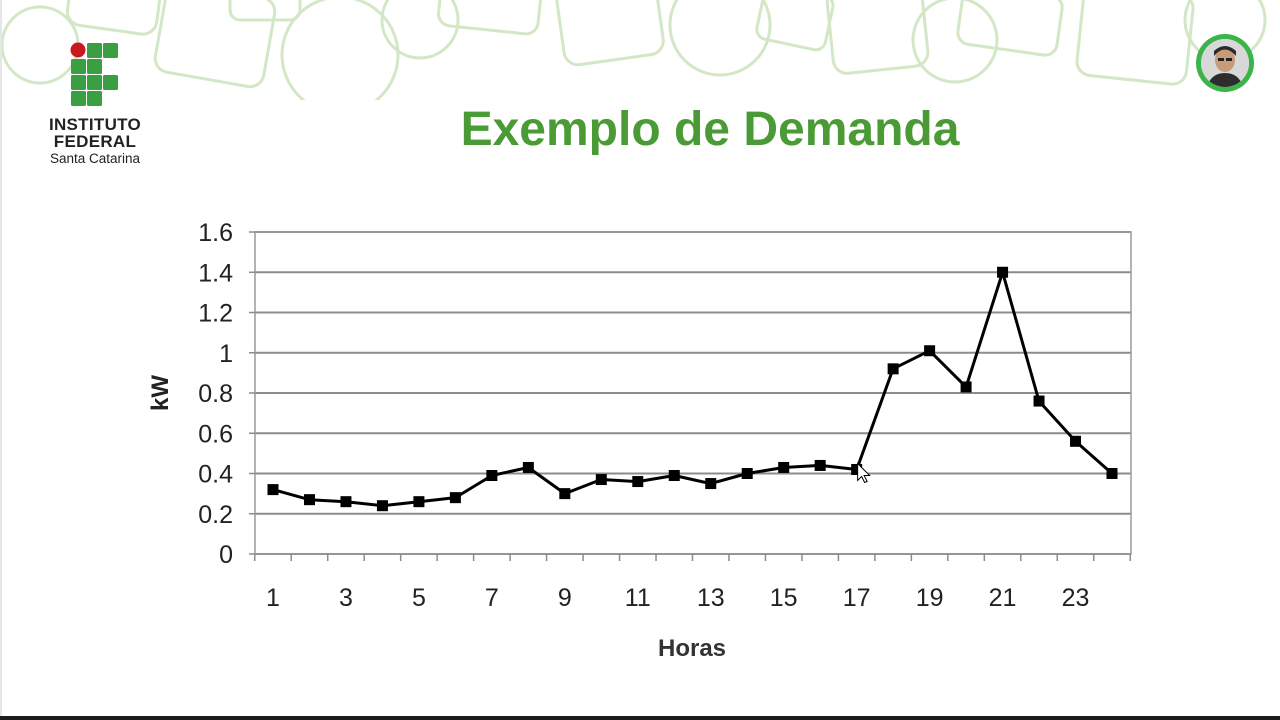 Image resolution: width=1280 pixels, height=720 pixels. I want to click on y-axis-label: kW, so click(160, 393).